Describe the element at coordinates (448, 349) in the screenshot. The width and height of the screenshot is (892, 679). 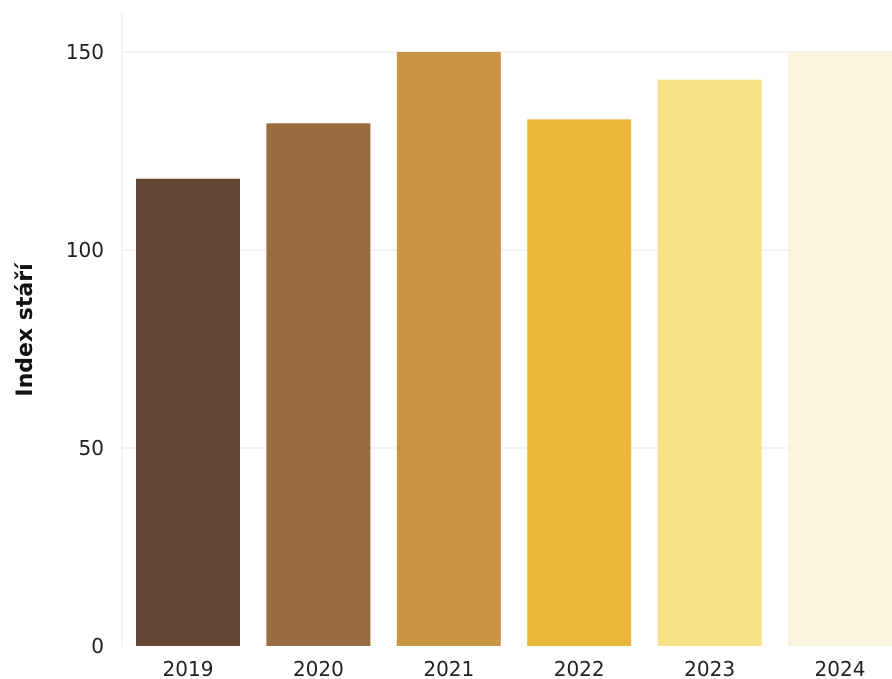
I see `bar-2021` at that location.